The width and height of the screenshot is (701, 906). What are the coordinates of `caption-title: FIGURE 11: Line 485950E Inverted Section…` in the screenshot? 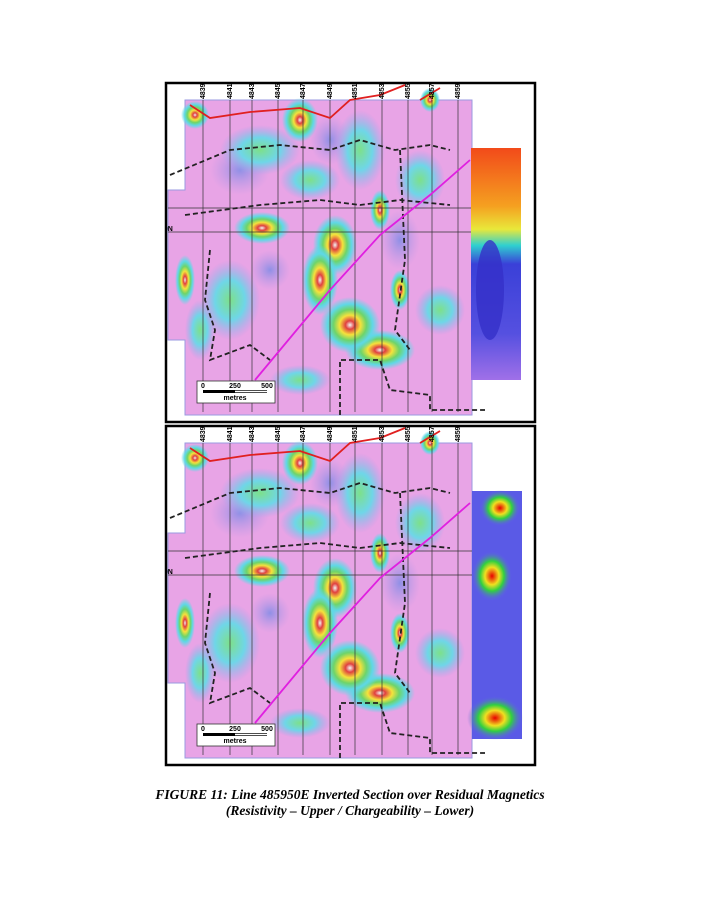 It's located at (349, 794).